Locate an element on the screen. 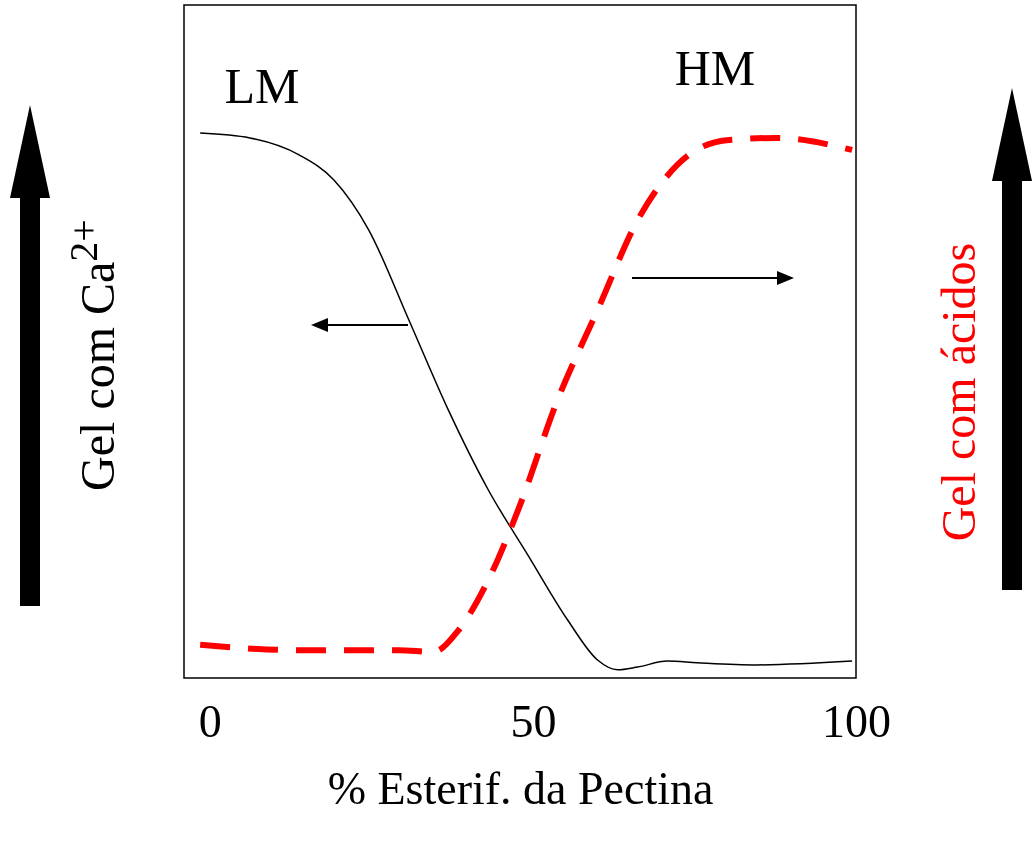  text: HM is located at coordinates (715, 68).